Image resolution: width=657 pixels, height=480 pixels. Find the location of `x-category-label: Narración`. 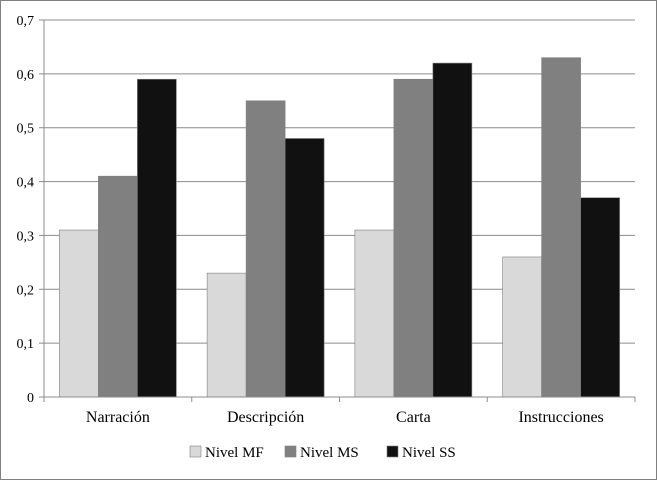

x-category-label: Narración is located at coordinates (118, 417).